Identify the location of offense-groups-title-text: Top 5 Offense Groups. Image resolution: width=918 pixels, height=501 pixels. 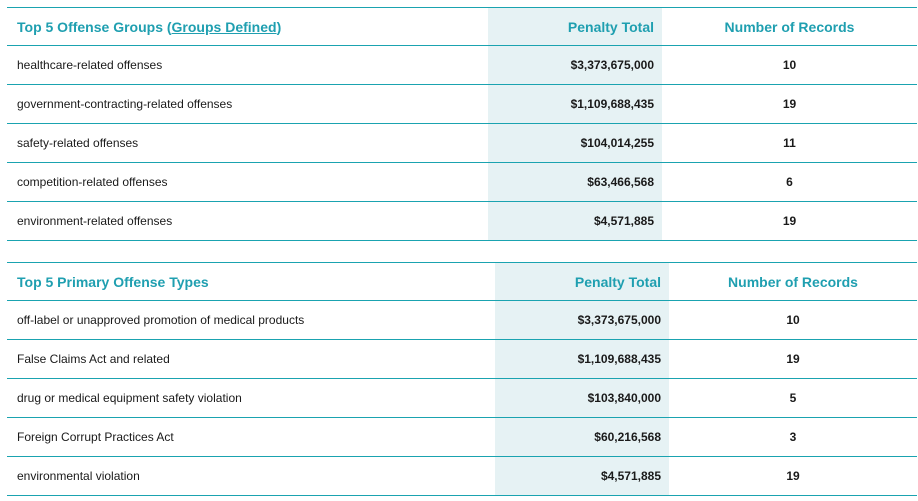
(90, 26).